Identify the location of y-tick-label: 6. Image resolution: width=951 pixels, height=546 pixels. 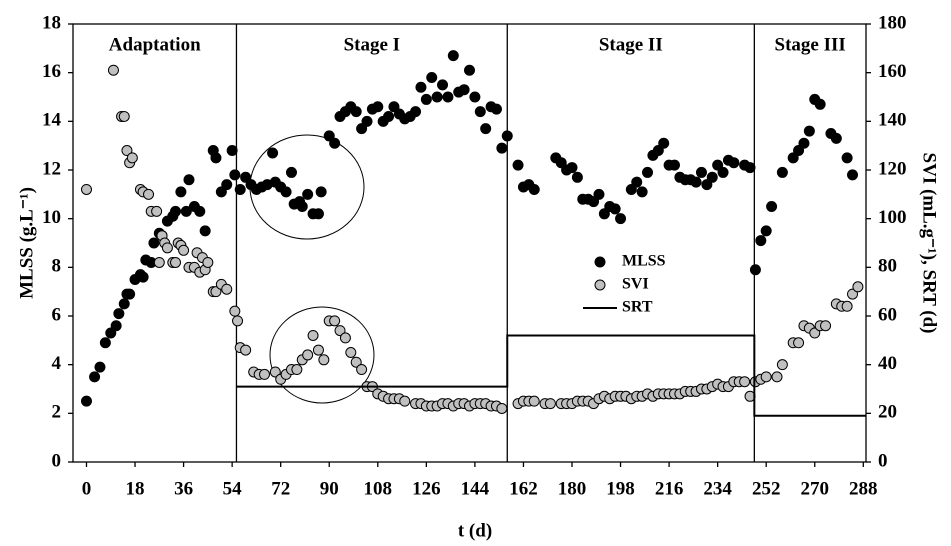
(57, 314).